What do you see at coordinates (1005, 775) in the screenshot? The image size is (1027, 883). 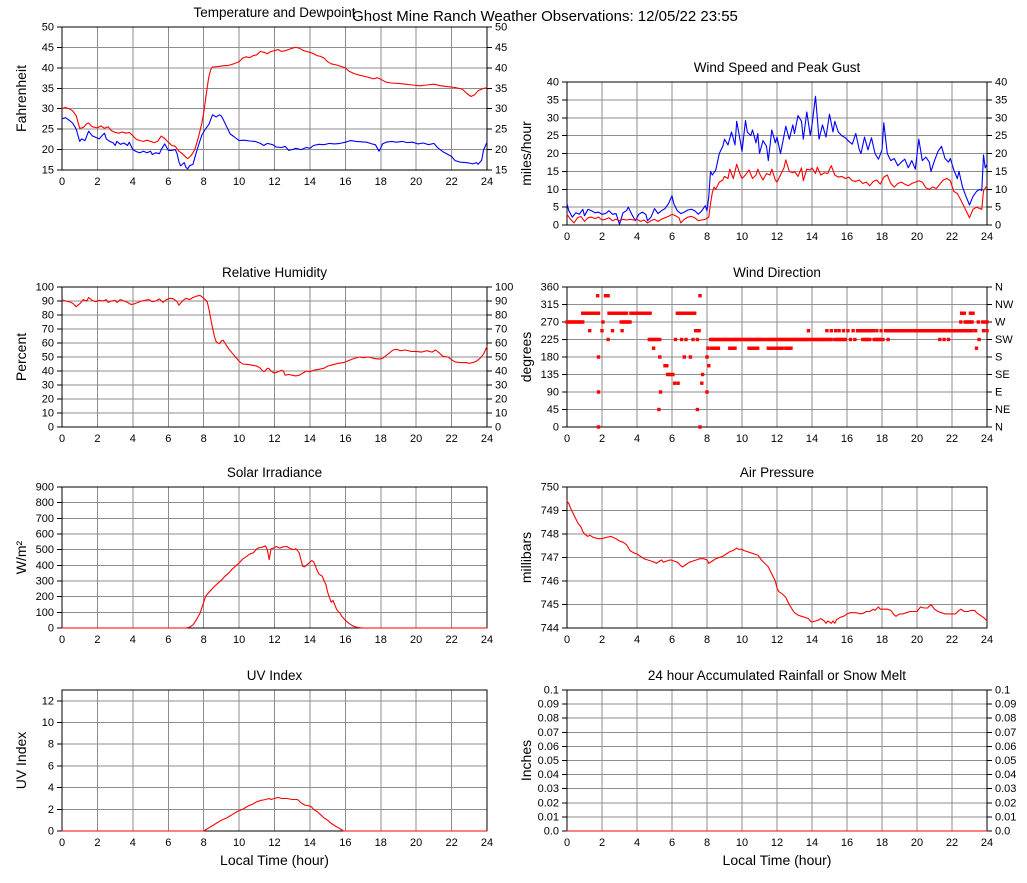 I see `y-tick-label-right: 0.04` at bounding box center [1005, 775].